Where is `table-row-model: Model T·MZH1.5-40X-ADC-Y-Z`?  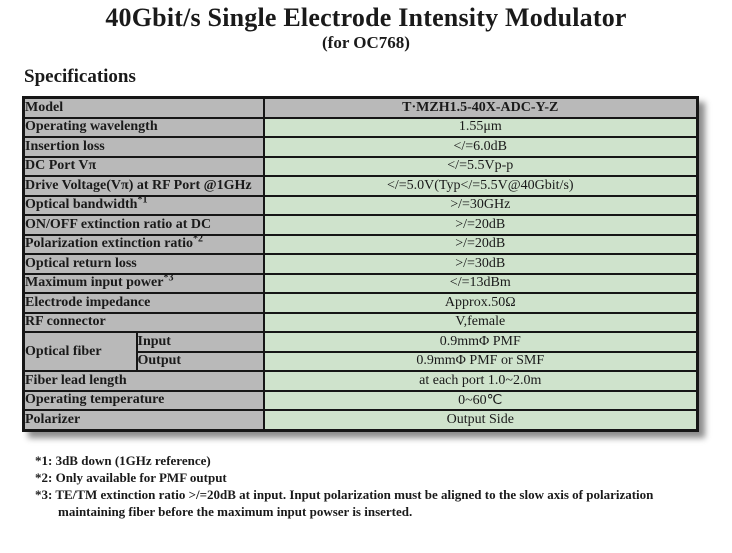
table-row-model: Model T·MZH1.5-40X-ADC-Y-Z is located at coordinates (360, 107).